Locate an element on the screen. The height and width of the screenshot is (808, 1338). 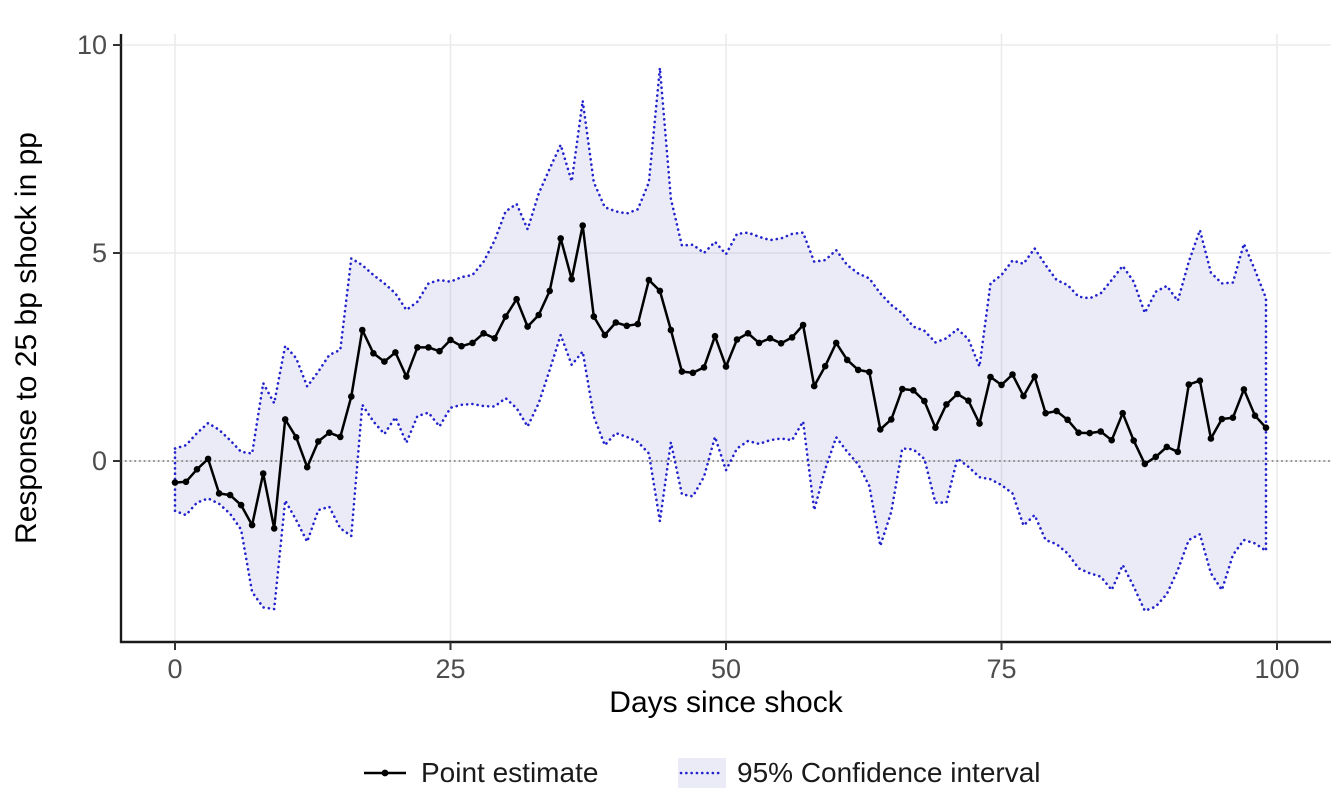
y-tick-label: 0 is located at coordinates (99, 461).